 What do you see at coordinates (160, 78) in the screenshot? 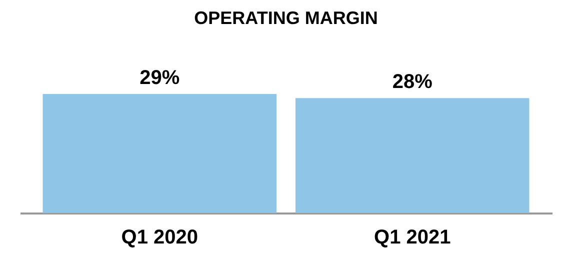
I see `data-label: 29%` at bounding box center [160, 78].